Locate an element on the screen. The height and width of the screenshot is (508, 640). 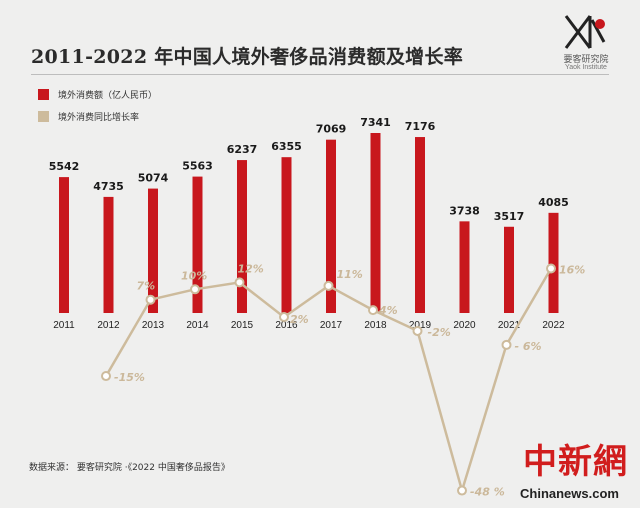
growth-label-2012: -15% is located at coordinates (129, 377).